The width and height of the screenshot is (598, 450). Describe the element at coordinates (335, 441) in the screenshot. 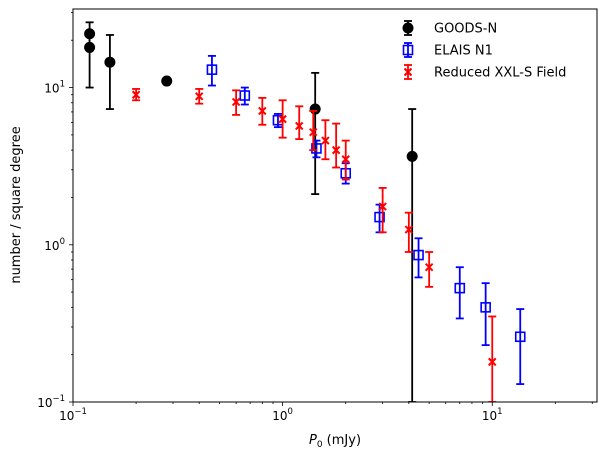

I see `x-axis-label: P0 (mJy)` at that location.